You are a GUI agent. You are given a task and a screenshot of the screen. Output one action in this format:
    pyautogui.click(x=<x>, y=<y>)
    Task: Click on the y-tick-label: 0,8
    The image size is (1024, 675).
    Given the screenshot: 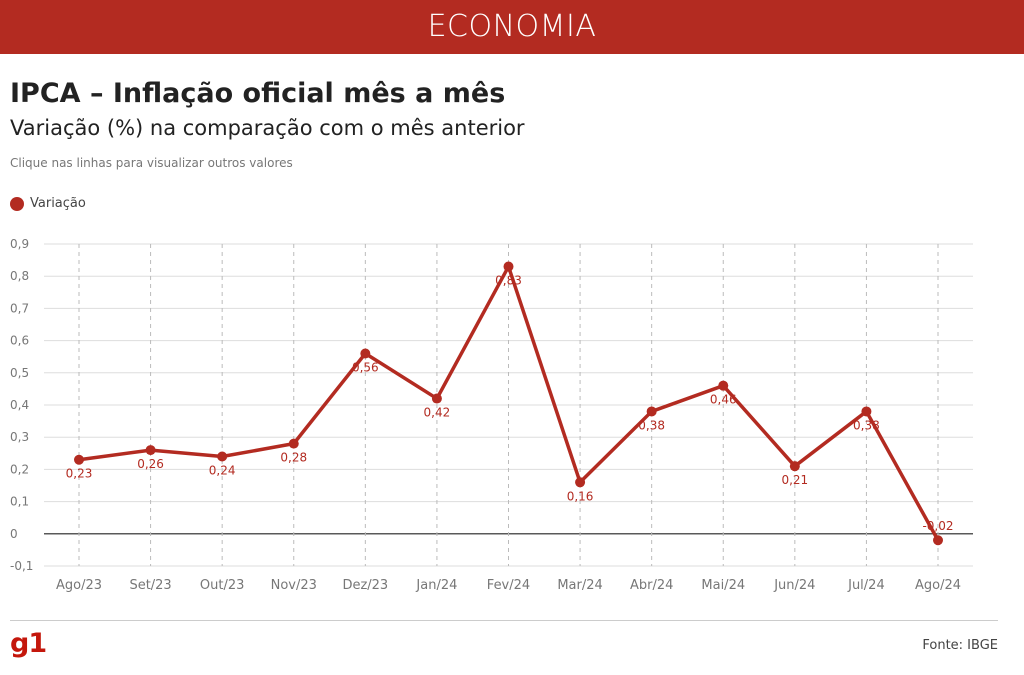 What is the action you would take?
    pyautogui.click(x=19, y=276)
    